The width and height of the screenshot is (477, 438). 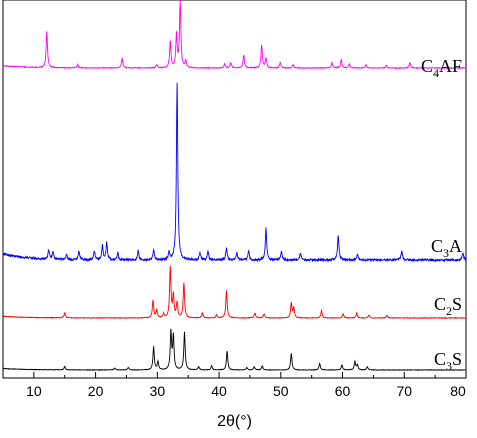 I want to click on x-tick-label: 80, so click(x=458, y=391).